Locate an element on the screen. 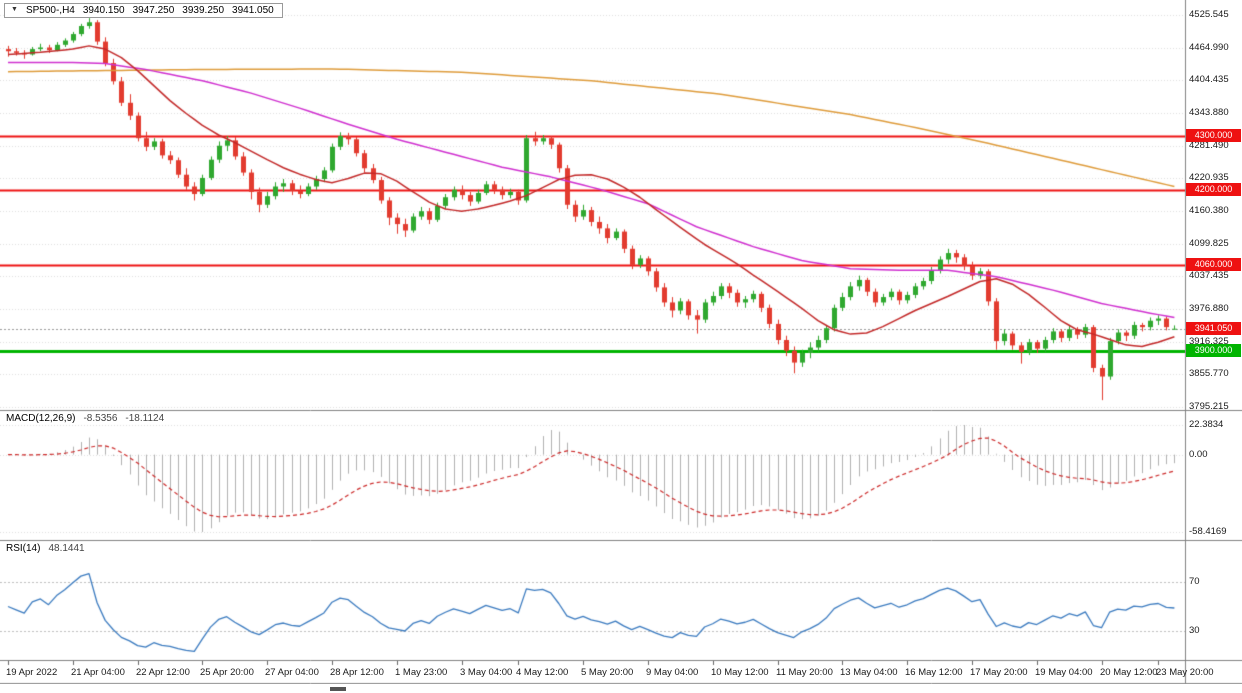 The image size is (1242, 693). macd-axis-label: -58.4169 is located at coordinates (1208, 531).